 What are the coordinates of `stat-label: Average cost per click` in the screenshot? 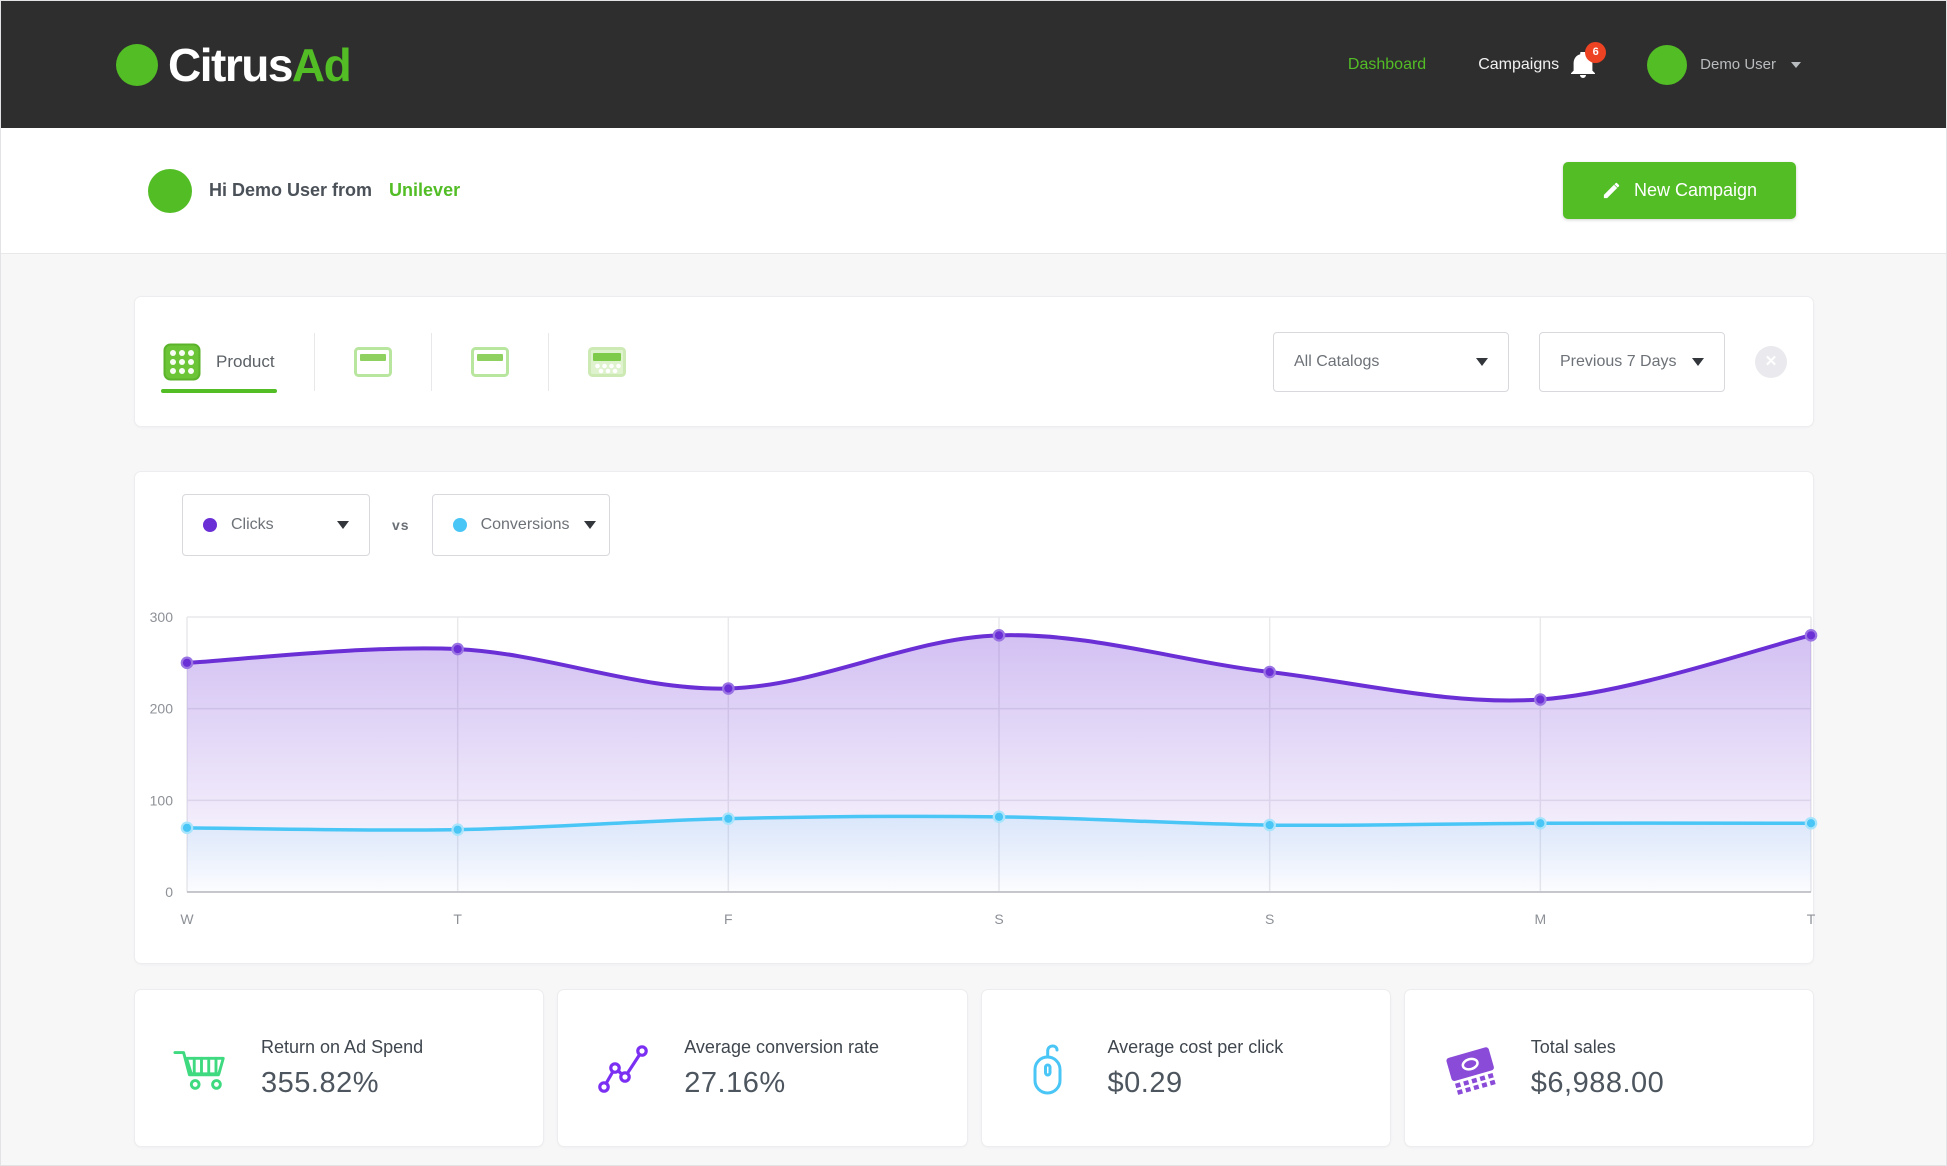 It's located at (1195, 1046).